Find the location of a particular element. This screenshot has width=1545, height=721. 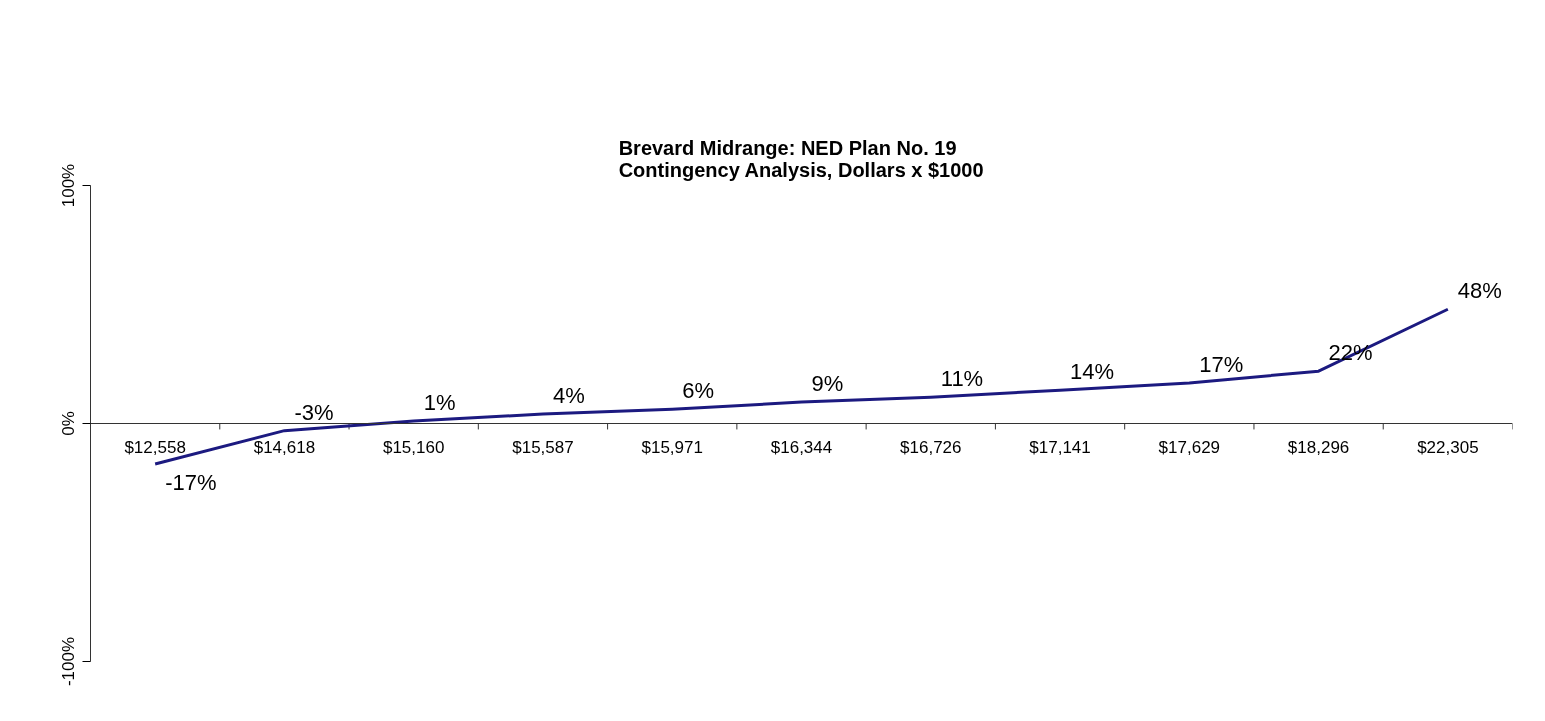

y-tick-label: 100% is located at coordinates (68, 185).